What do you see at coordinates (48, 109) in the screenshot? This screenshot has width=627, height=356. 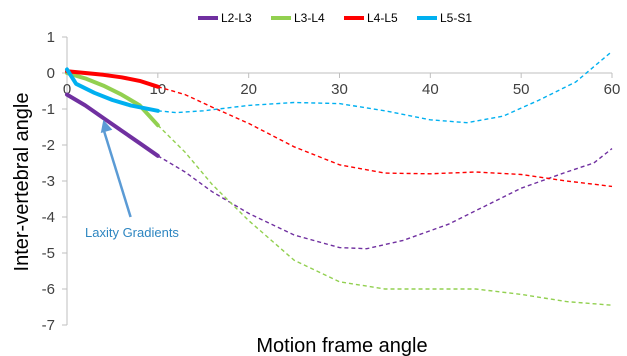 I see `y-tick-label: -1` at bounding box center [48, 109].